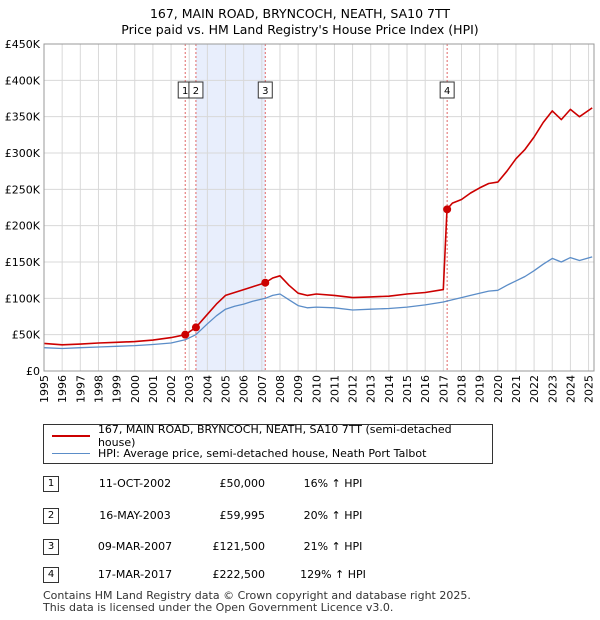 This screenshot has width=600, height=620. Describe the element at coordinates (333, 515) in the screenshot. I see `transaction-hpi: 20% ↑ HPI` at that location.